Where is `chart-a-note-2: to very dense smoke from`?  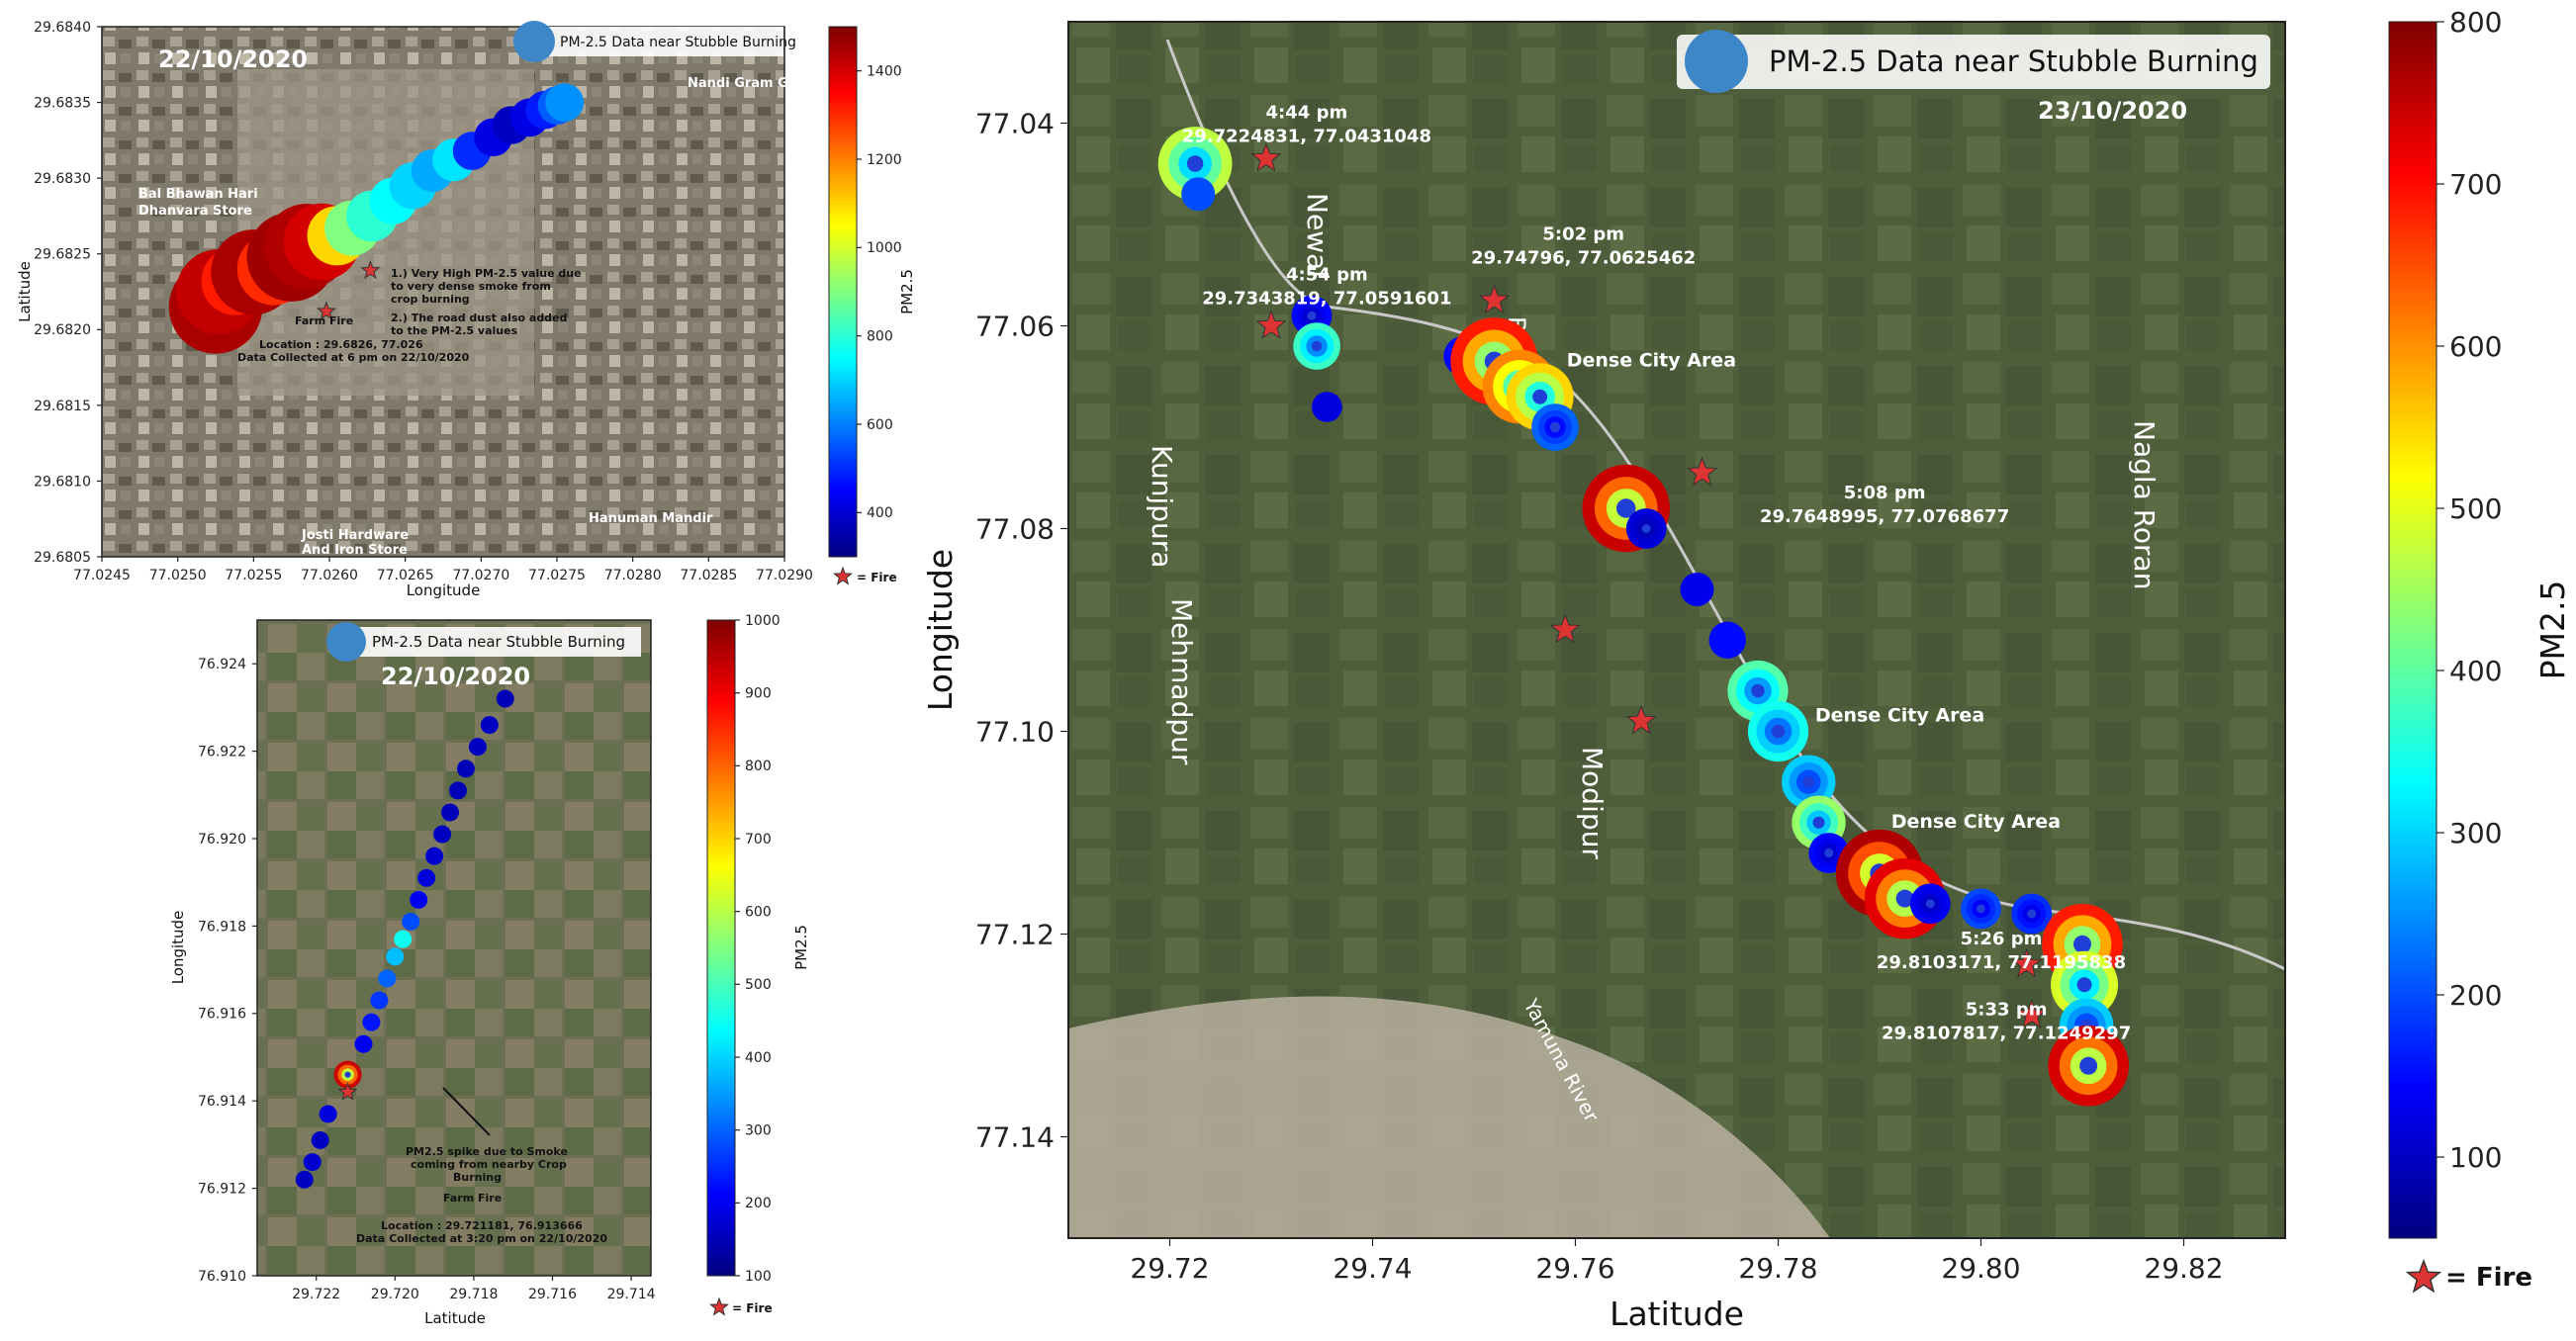 chart-a-note-2: to very dense smoke from is located at coordinates (471, 286).